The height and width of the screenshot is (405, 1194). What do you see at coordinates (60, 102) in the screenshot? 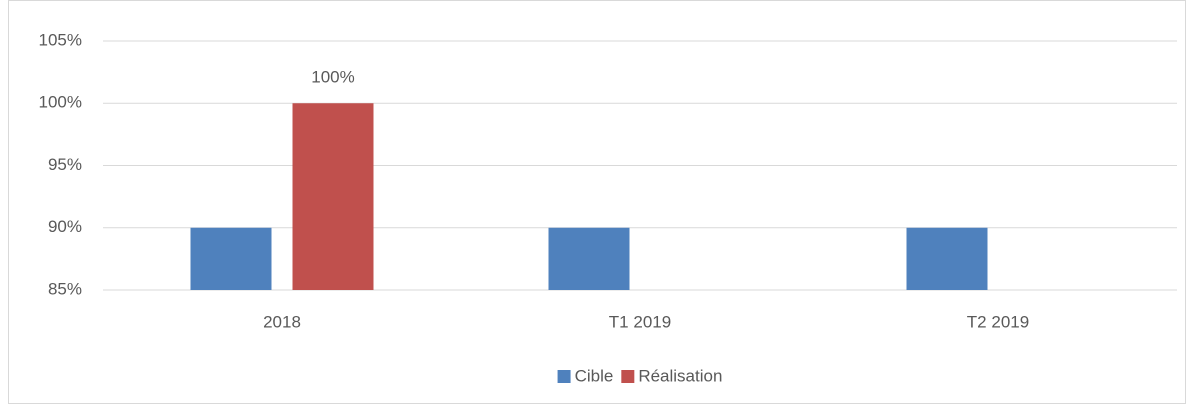
I see `y-tick-label: 100%` at bounding box center [60, 102].